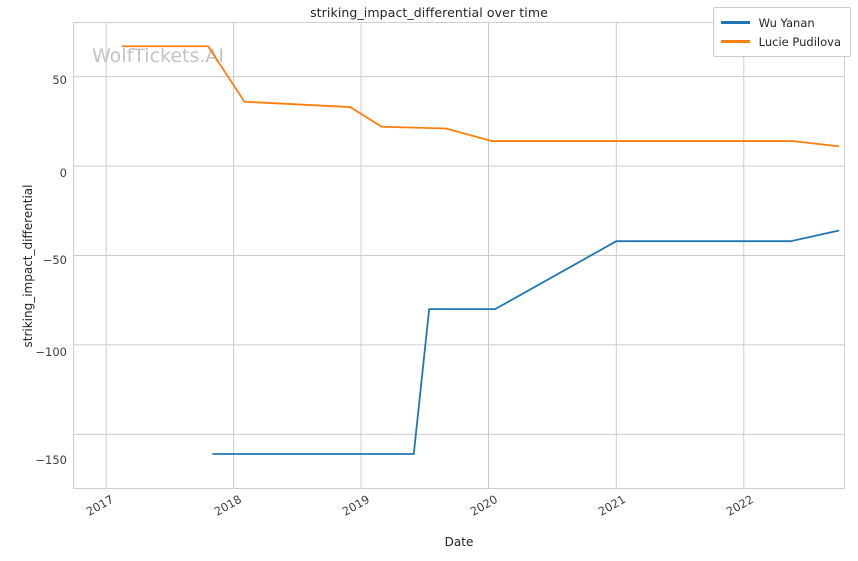  What do you see at coordinates (51, 352) in the screenshot?
I see `y-tick-label: −100` at bounding box center [51, 352].